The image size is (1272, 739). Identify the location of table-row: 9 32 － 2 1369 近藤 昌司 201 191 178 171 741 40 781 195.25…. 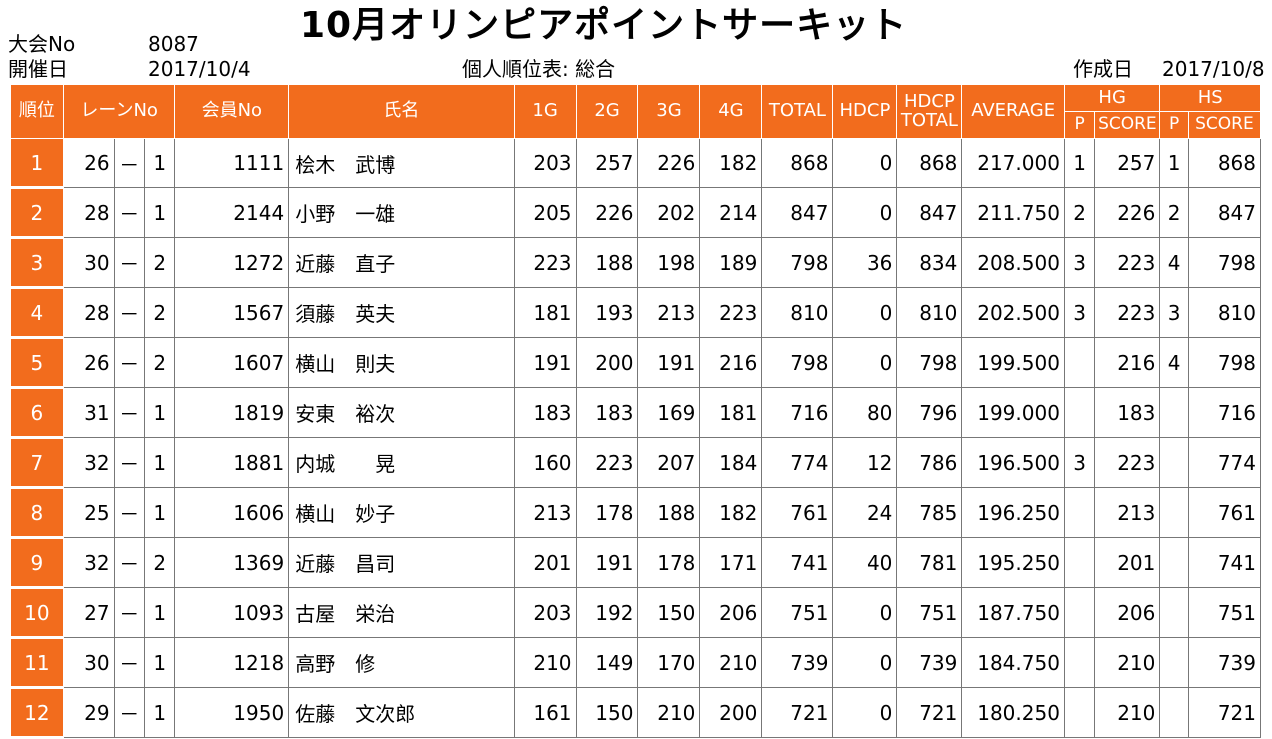
(636, 563).